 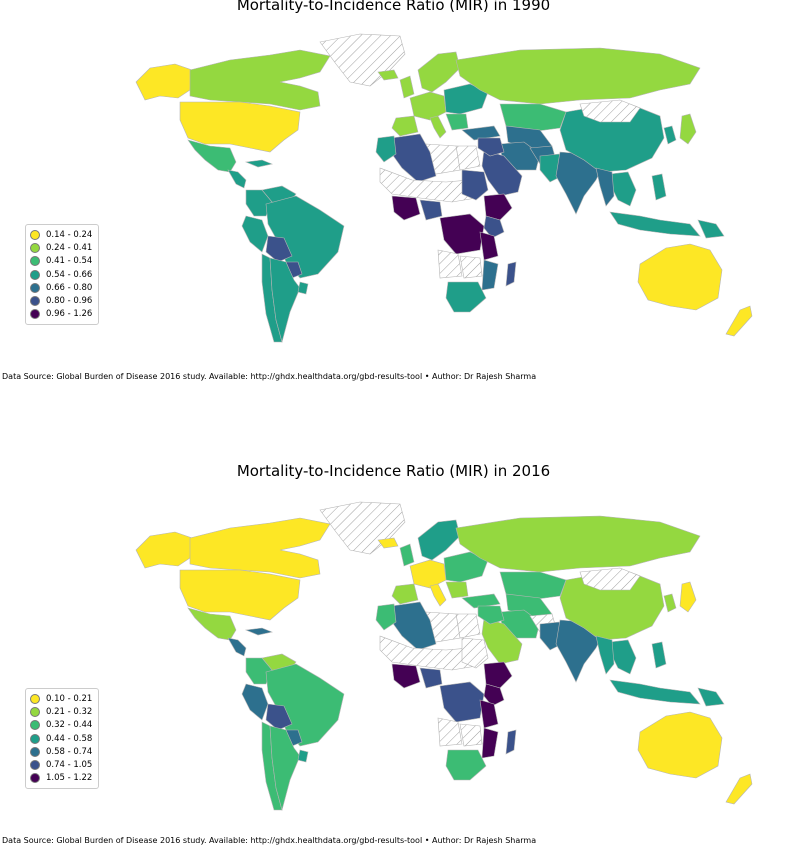 I want to click on country-south-africa, so click(x=466, y=297).